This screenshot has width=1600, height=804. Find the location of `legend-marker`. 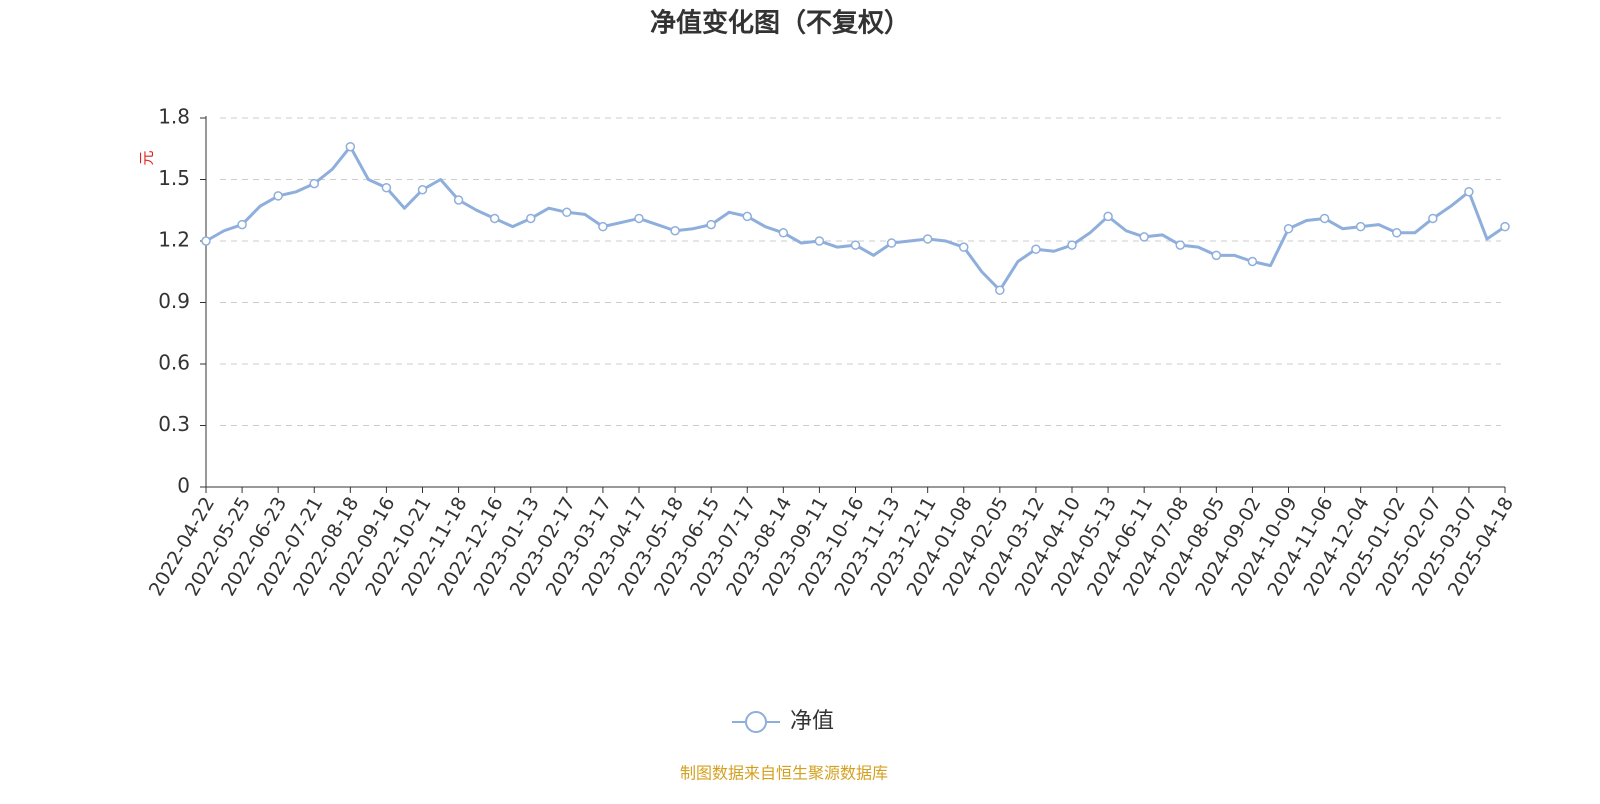

legend-marker is located at coordinates (756, 722).